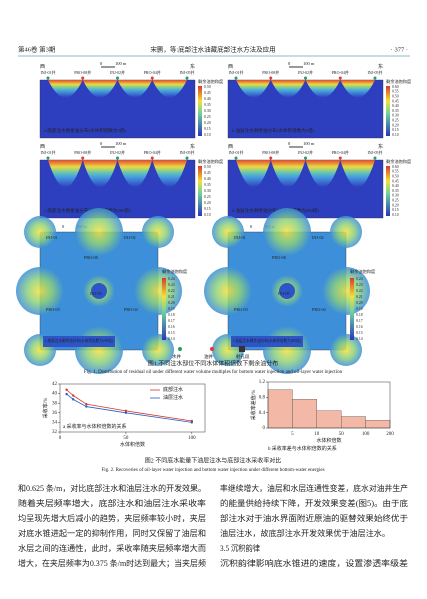 This screenshot has width=427, height=599. Describe the element at coordinates (47, 72) in the screenshot. I see `well-label: INJ-01井` at that location.